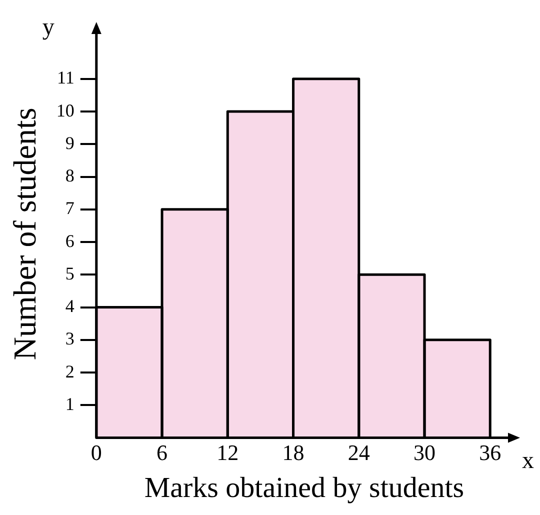 The image size is (540, 515). I want to click on y-tick-label: 10, so click(65, 110).